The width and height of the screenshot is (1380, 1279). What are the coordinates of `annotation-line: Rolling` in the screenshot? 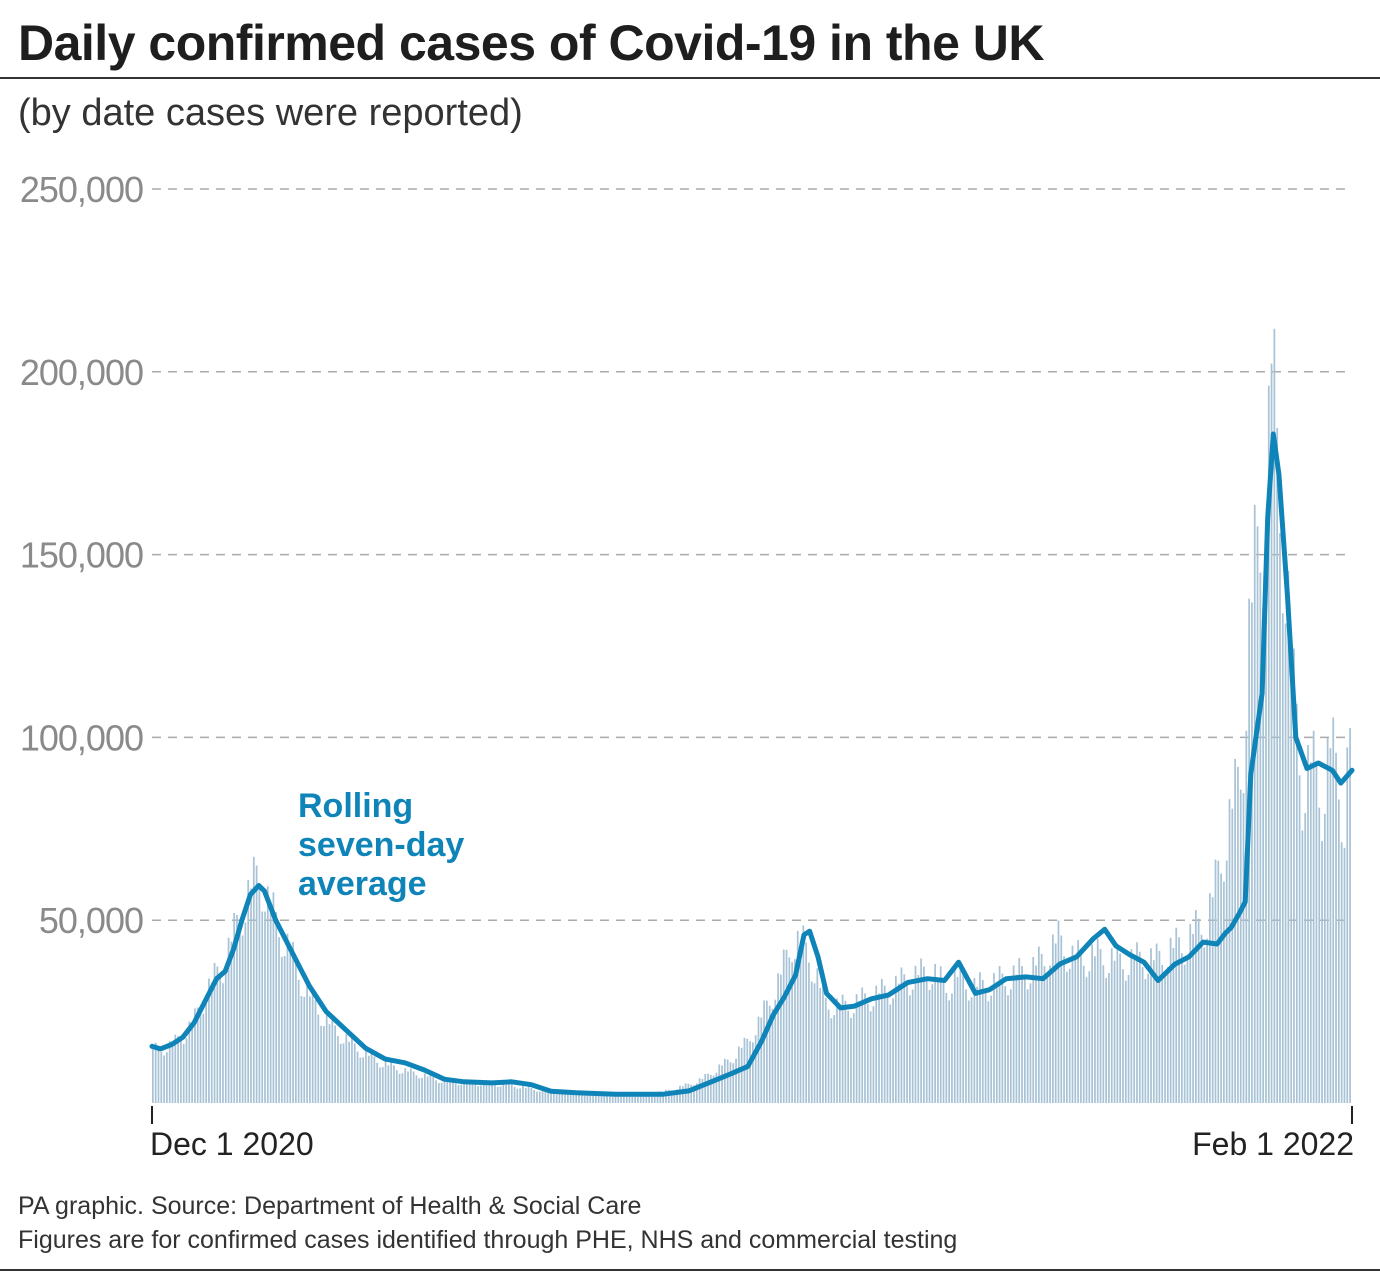 It's located at (355, 806).